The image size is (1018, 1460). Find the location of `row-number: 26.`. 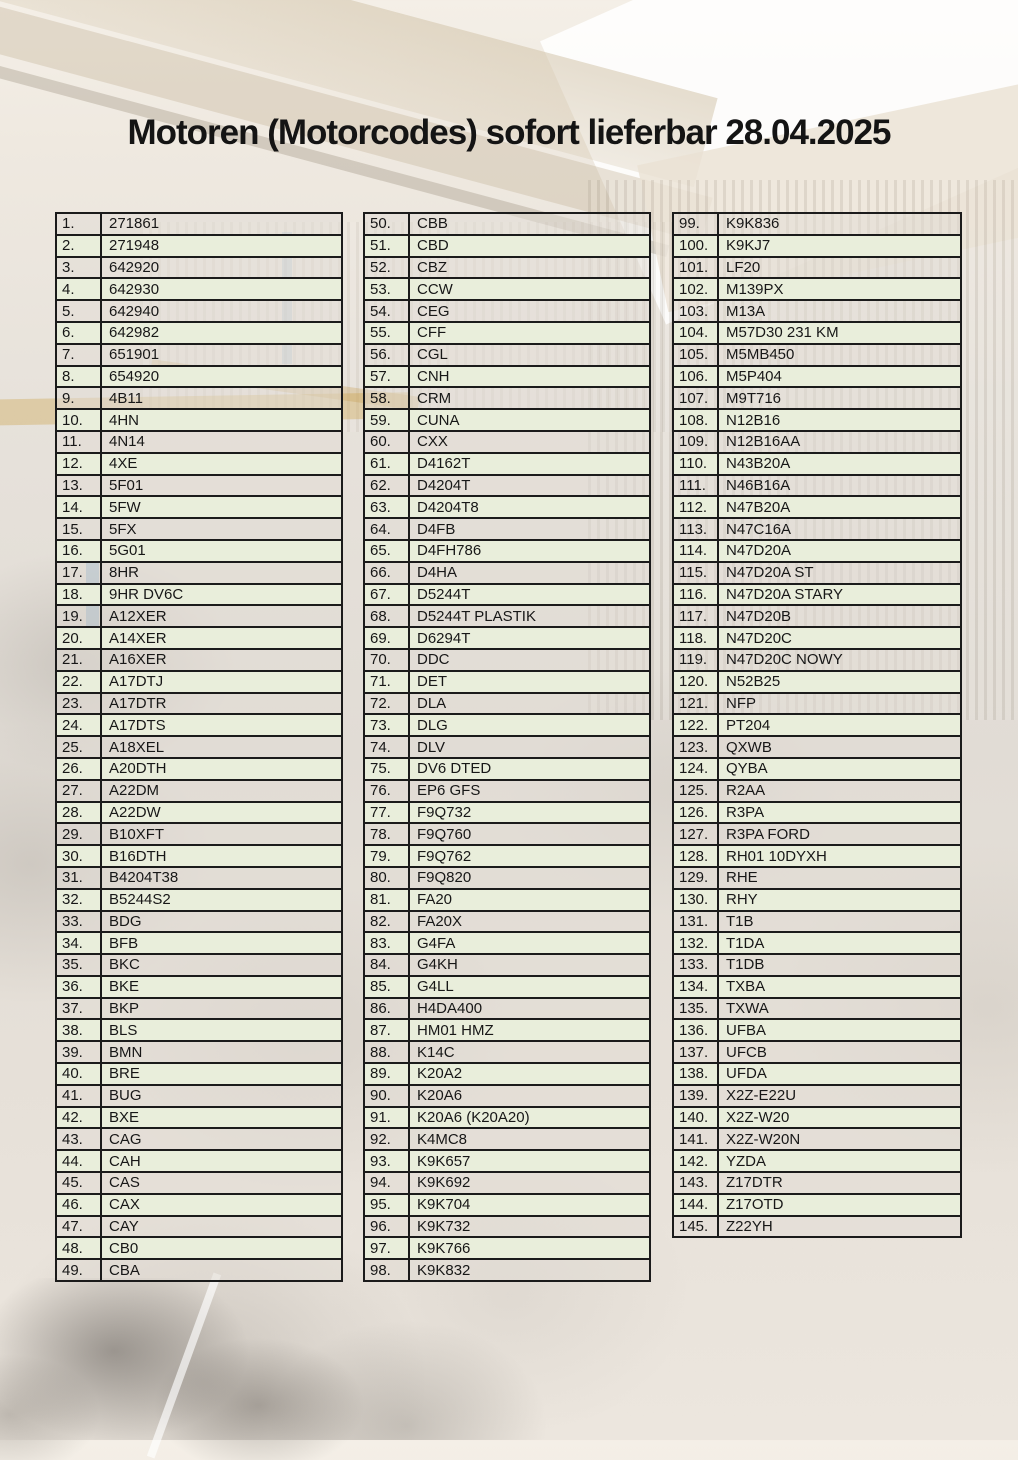

row-number: 26. is located at coordinates (78, 768).